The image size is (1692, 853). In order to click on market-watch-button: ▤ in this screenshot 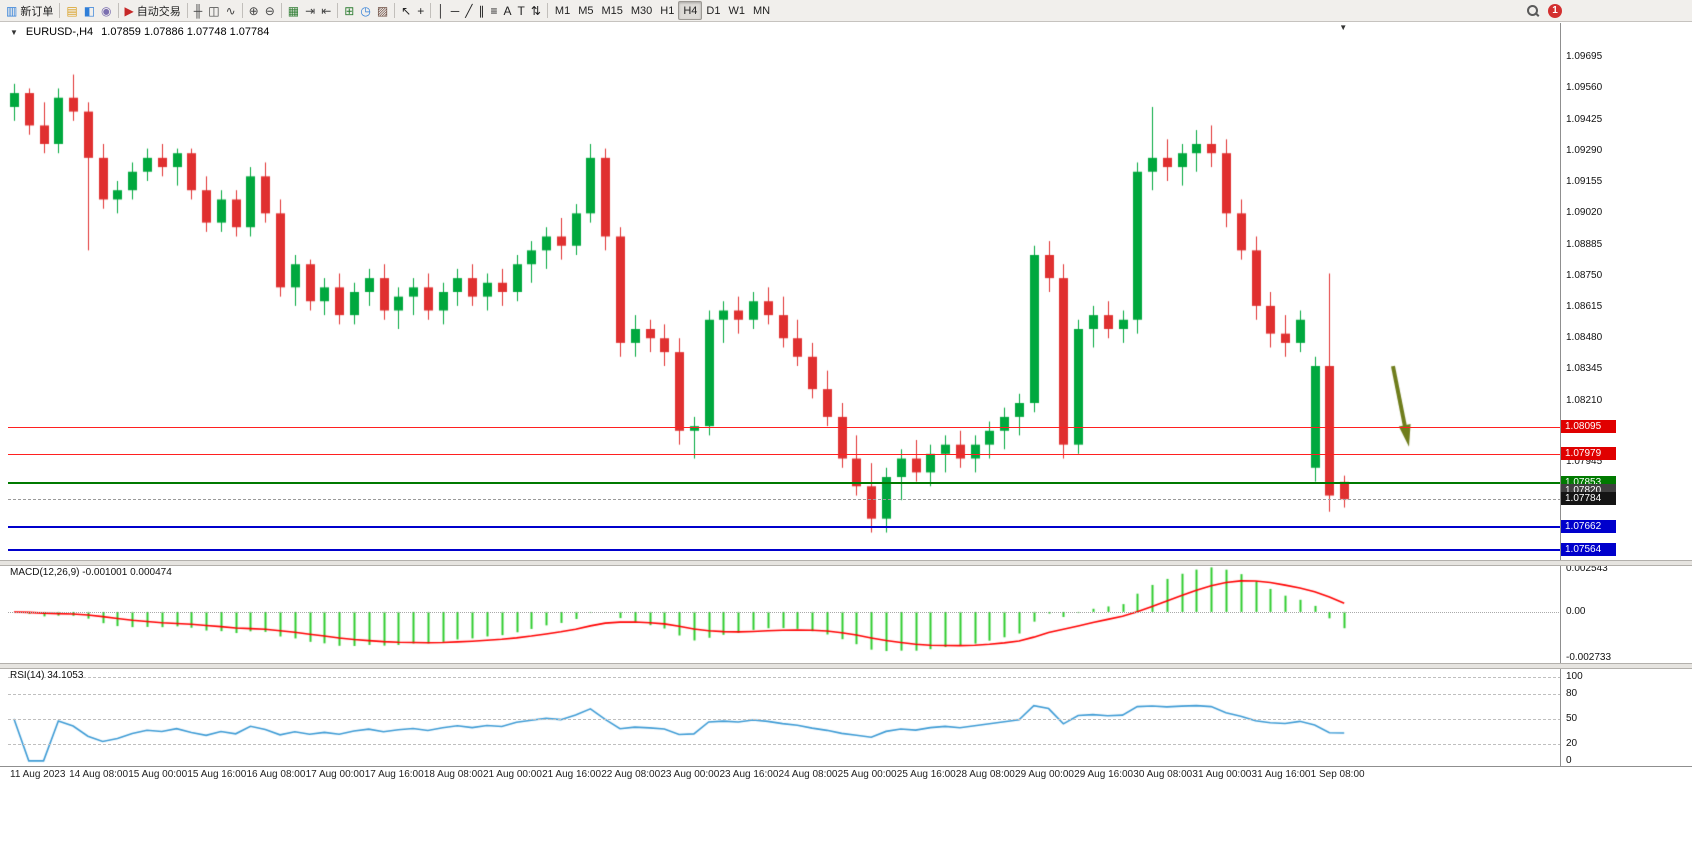, I will do `click(71, 10)`.